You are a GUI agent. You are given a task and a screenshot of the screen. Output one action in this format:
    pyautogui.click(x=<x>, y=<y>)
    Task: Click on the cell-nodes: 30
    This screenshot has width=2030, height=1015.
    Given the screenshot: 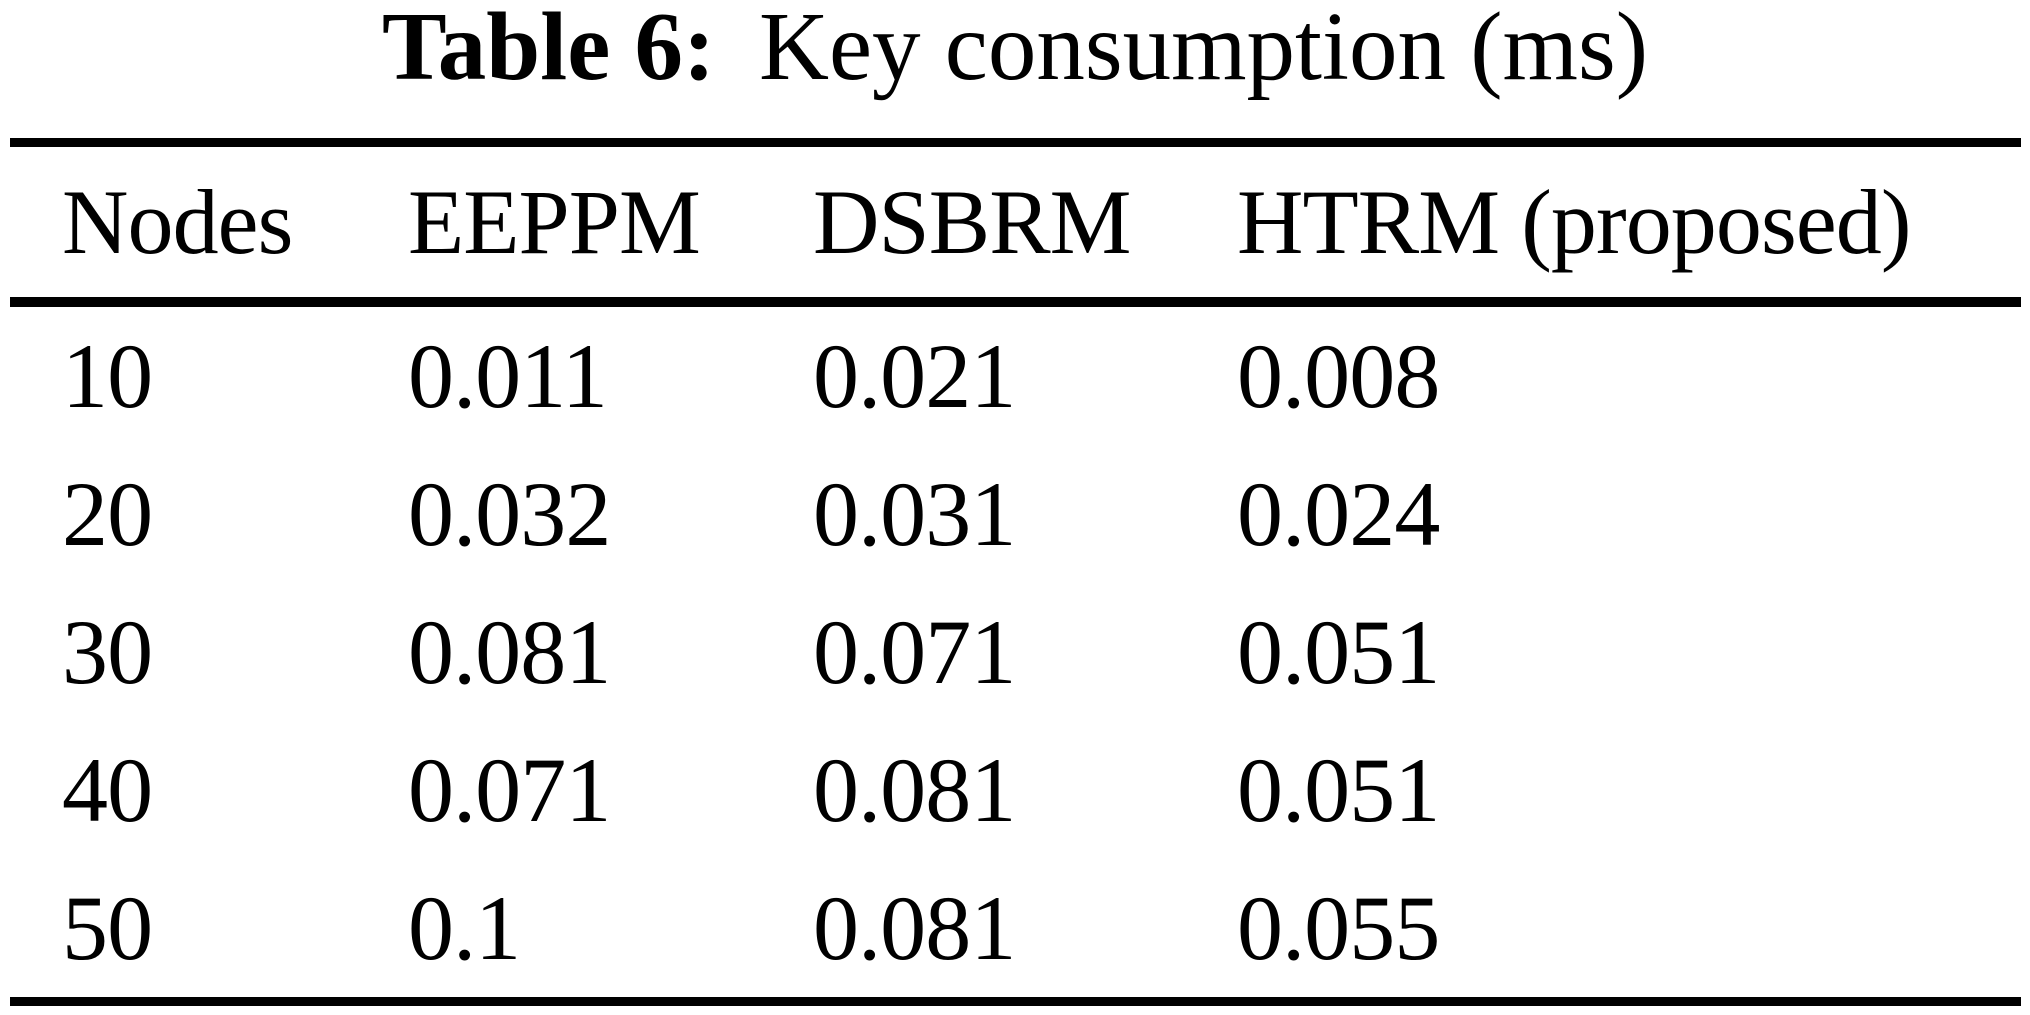 What is the action you would take?
    pyautogui.click(x=107, y=652)
    